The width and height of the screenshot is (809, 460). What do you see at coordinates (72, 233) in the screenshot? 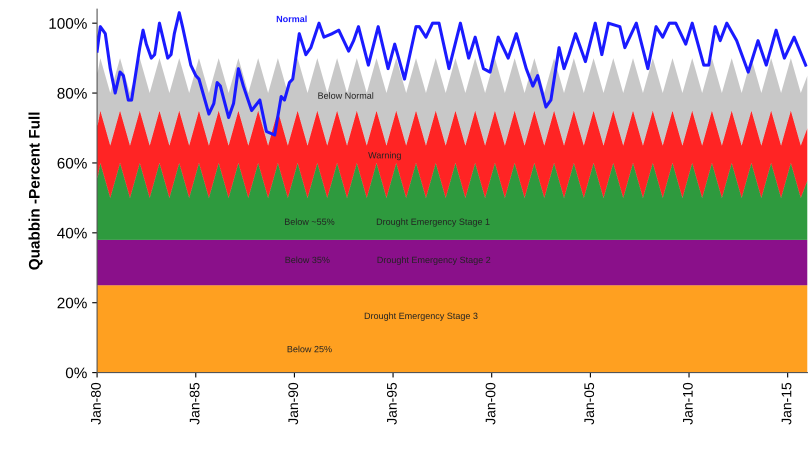
I see `y-tick-label: 40%` at bounding box center [72, 233].